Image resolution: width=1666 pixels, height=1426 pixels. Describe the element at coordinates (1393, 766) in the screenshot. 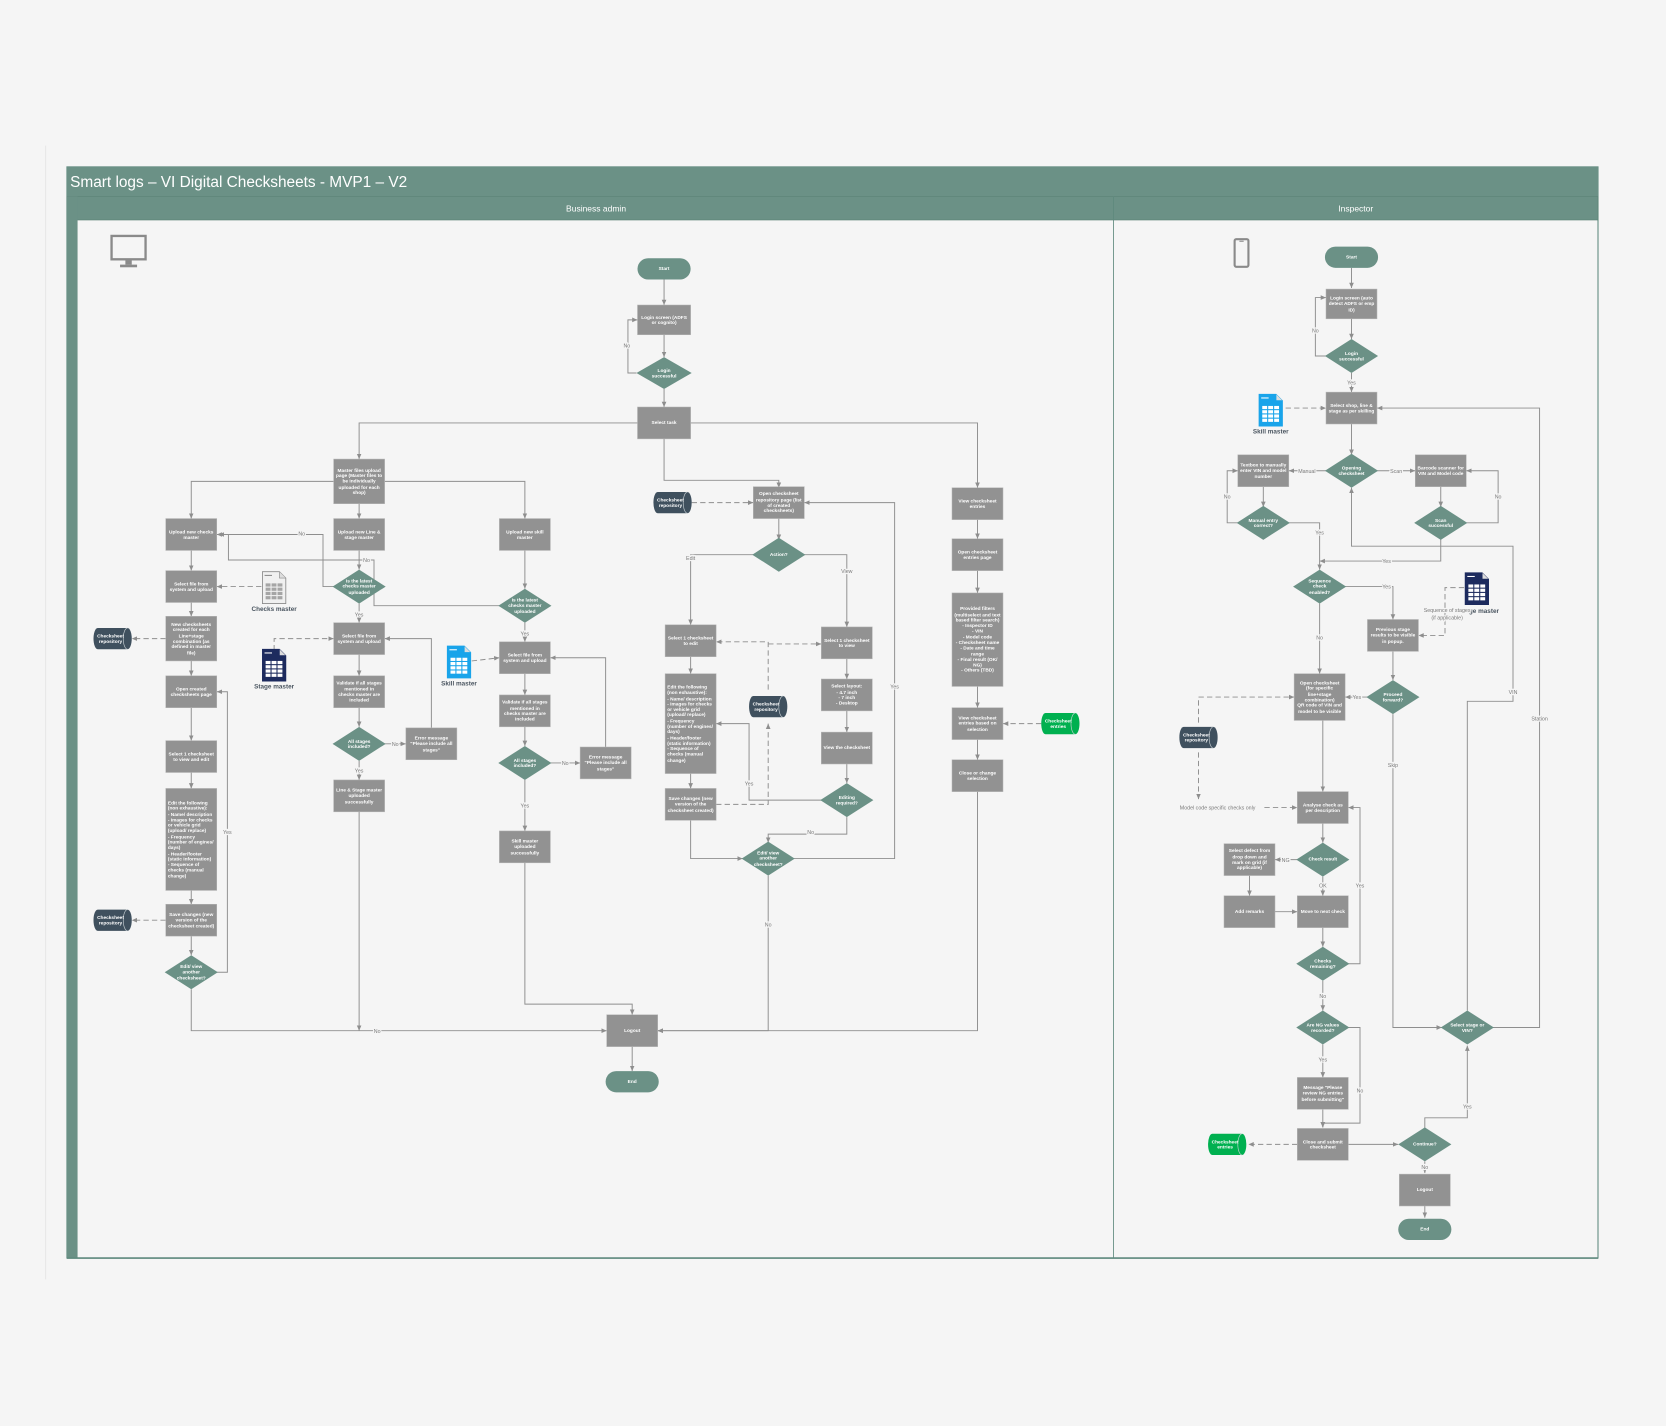

I see `connector-label: Skip` at that location.